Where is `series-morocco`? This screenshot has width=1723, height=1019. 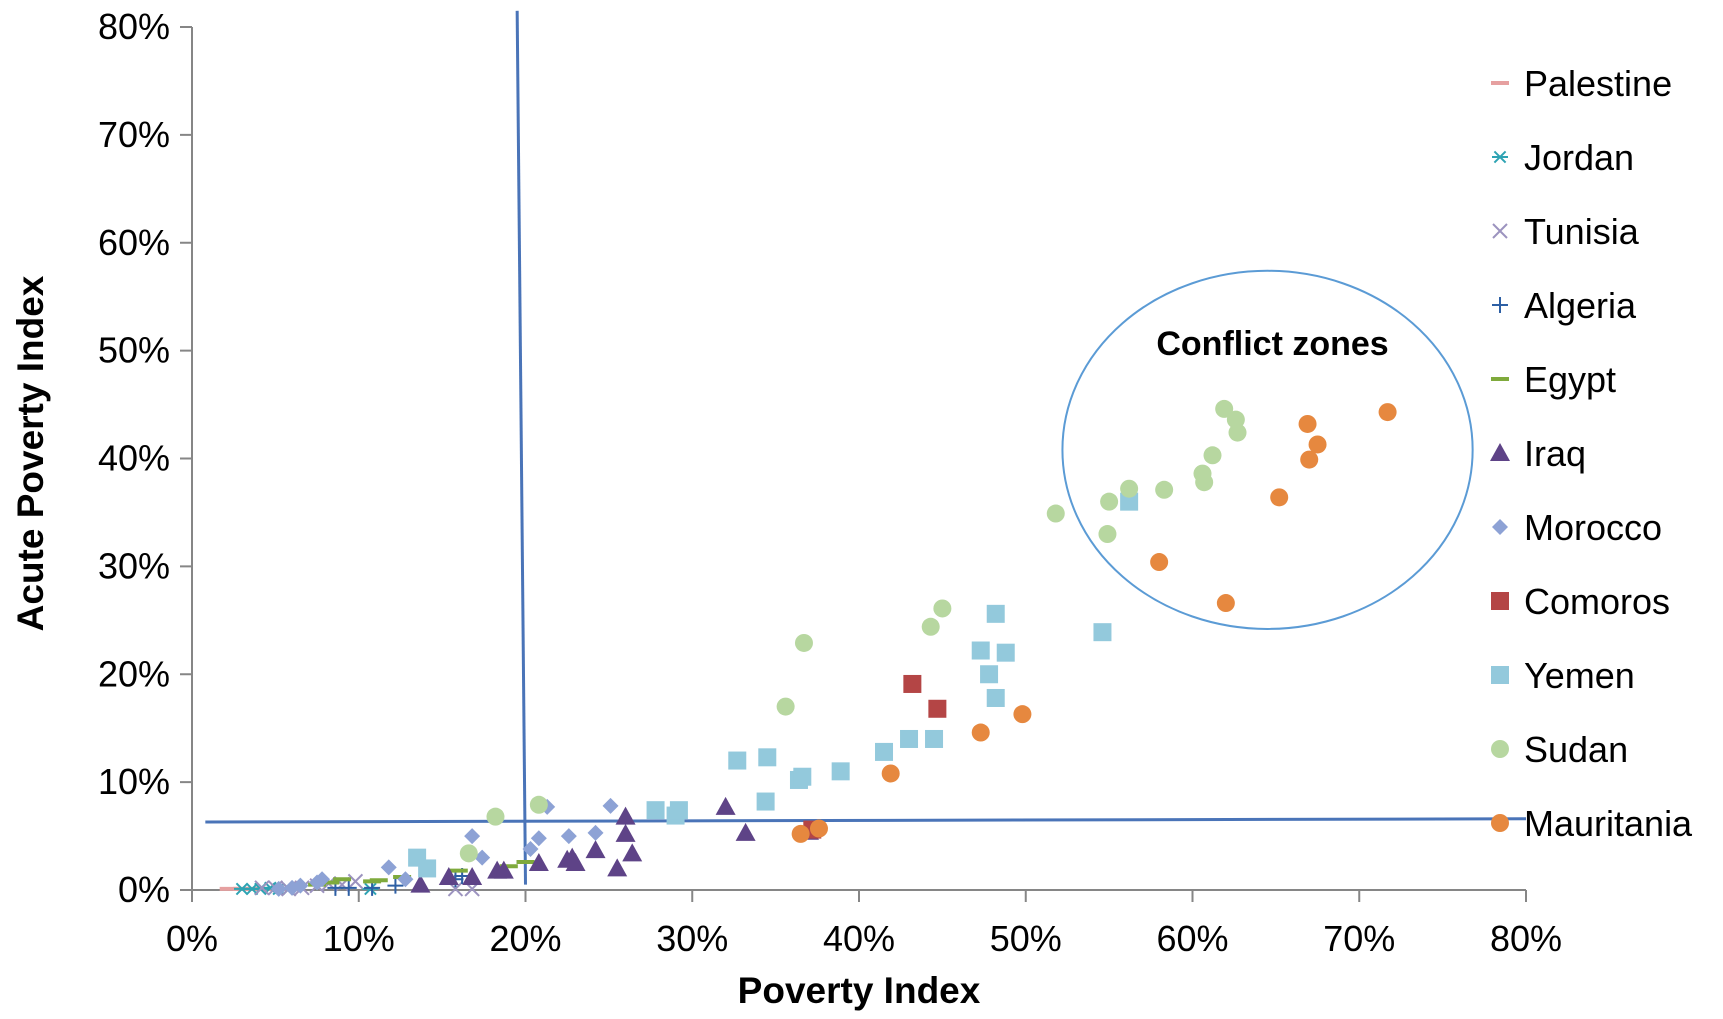 series-morocco is located at coordinates (444, 847).